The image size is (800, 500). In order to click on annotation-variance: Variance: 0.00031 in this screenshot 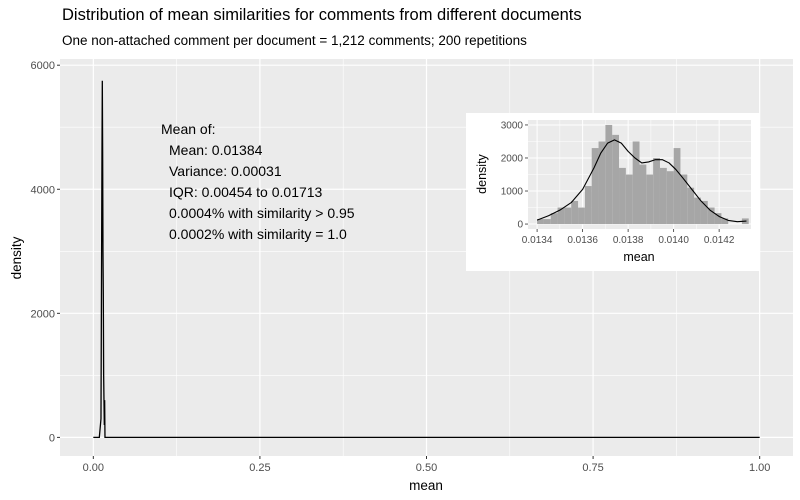, I will do `click(225, 171)`.